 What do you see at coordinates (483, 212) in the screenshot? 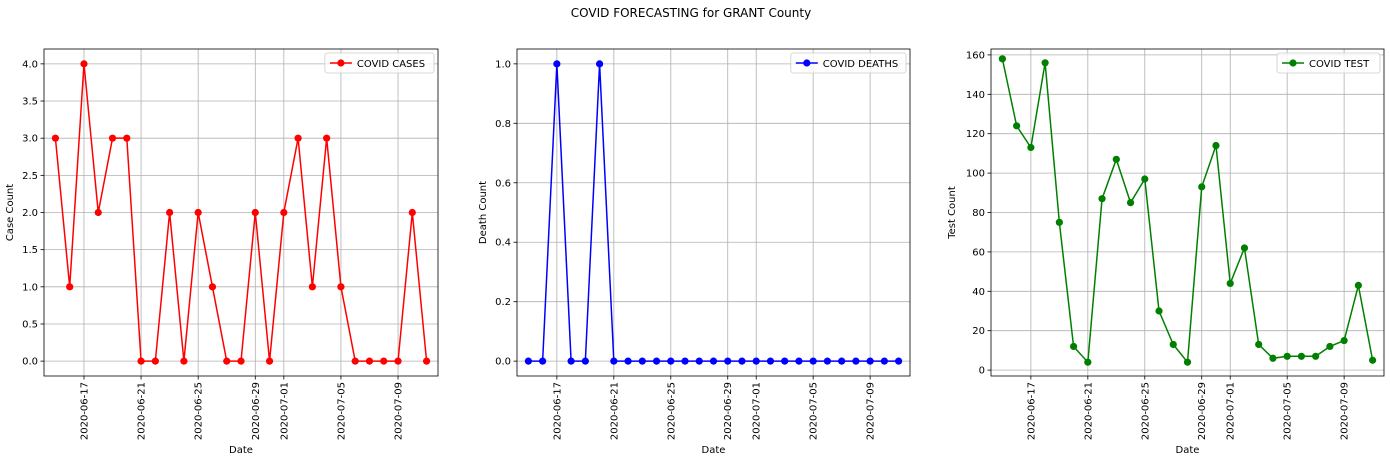
I see `y-axis-label: Death Count` at bounding box center [483, 212].